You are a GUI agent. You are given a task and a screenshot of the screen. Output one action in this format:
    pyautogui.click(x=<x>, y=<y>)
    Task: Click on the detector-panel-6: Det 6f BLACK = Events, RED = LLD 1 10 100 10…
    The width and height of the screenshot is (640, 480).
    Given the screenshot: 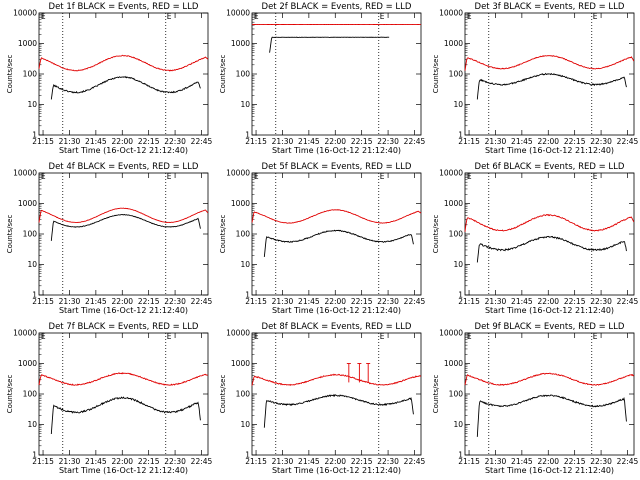 What is the action you would take?
    pyautogui.click(x=532, y=240)
    